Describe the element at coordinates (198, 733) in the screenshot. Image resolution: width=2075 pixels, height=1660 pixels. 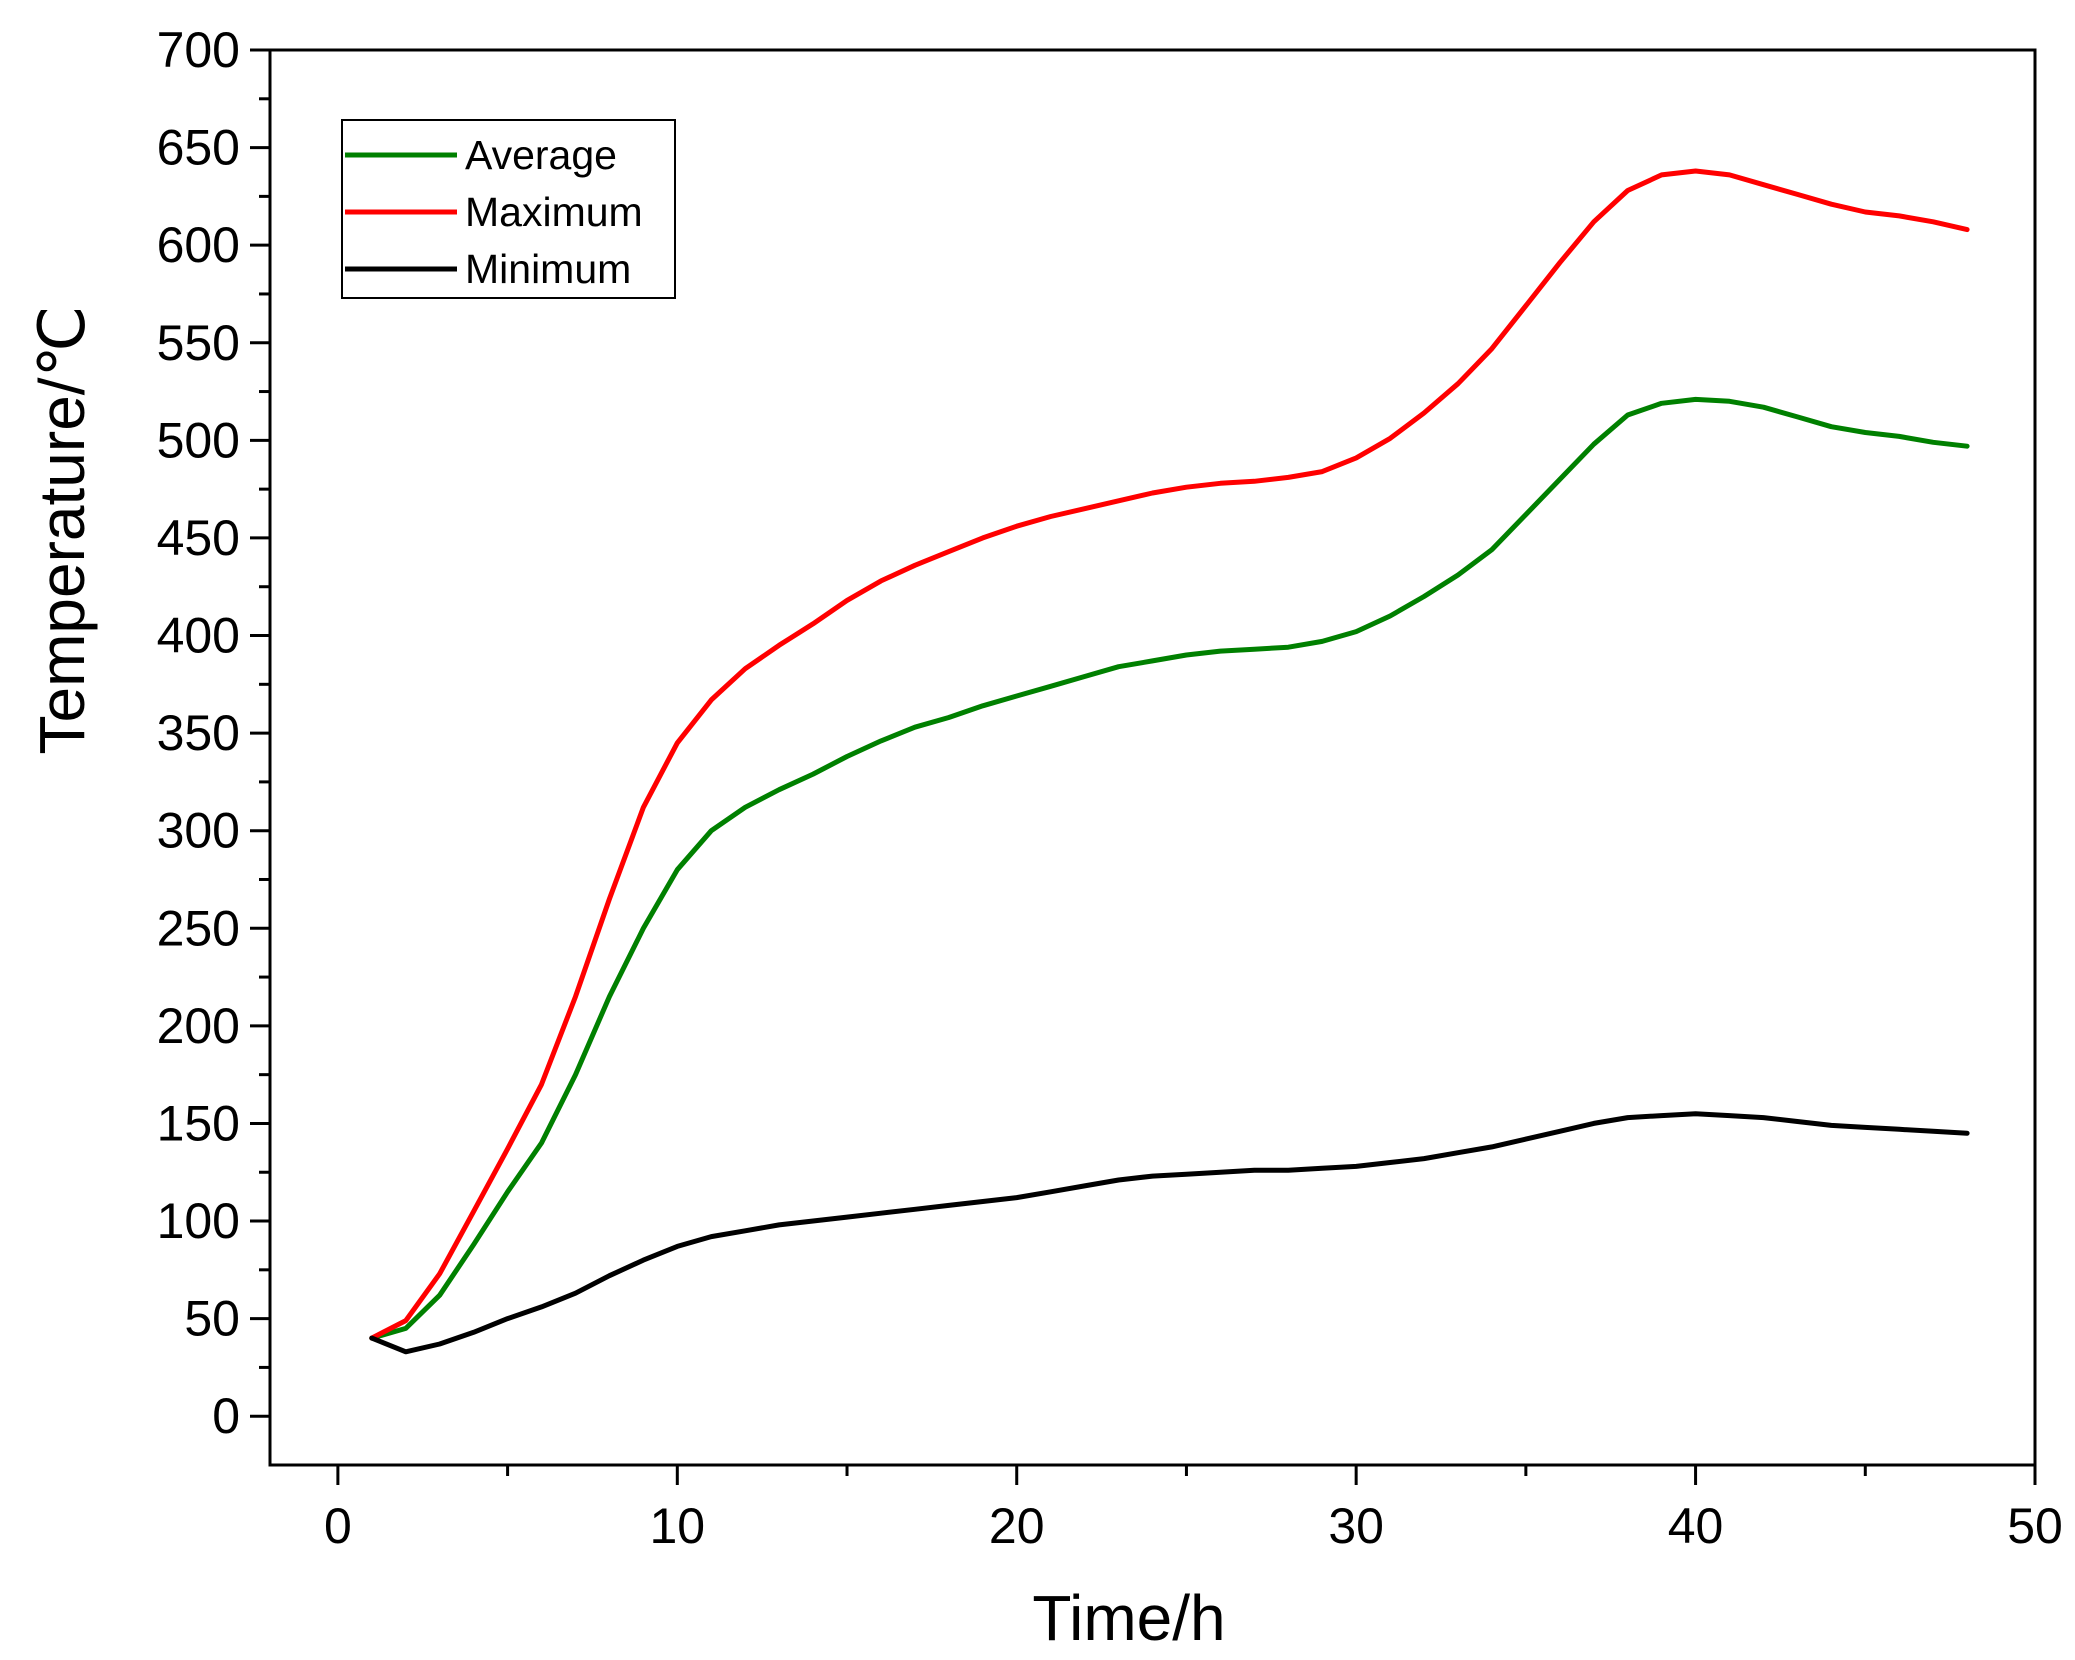
I see `y-tick-label: 350` at that location.